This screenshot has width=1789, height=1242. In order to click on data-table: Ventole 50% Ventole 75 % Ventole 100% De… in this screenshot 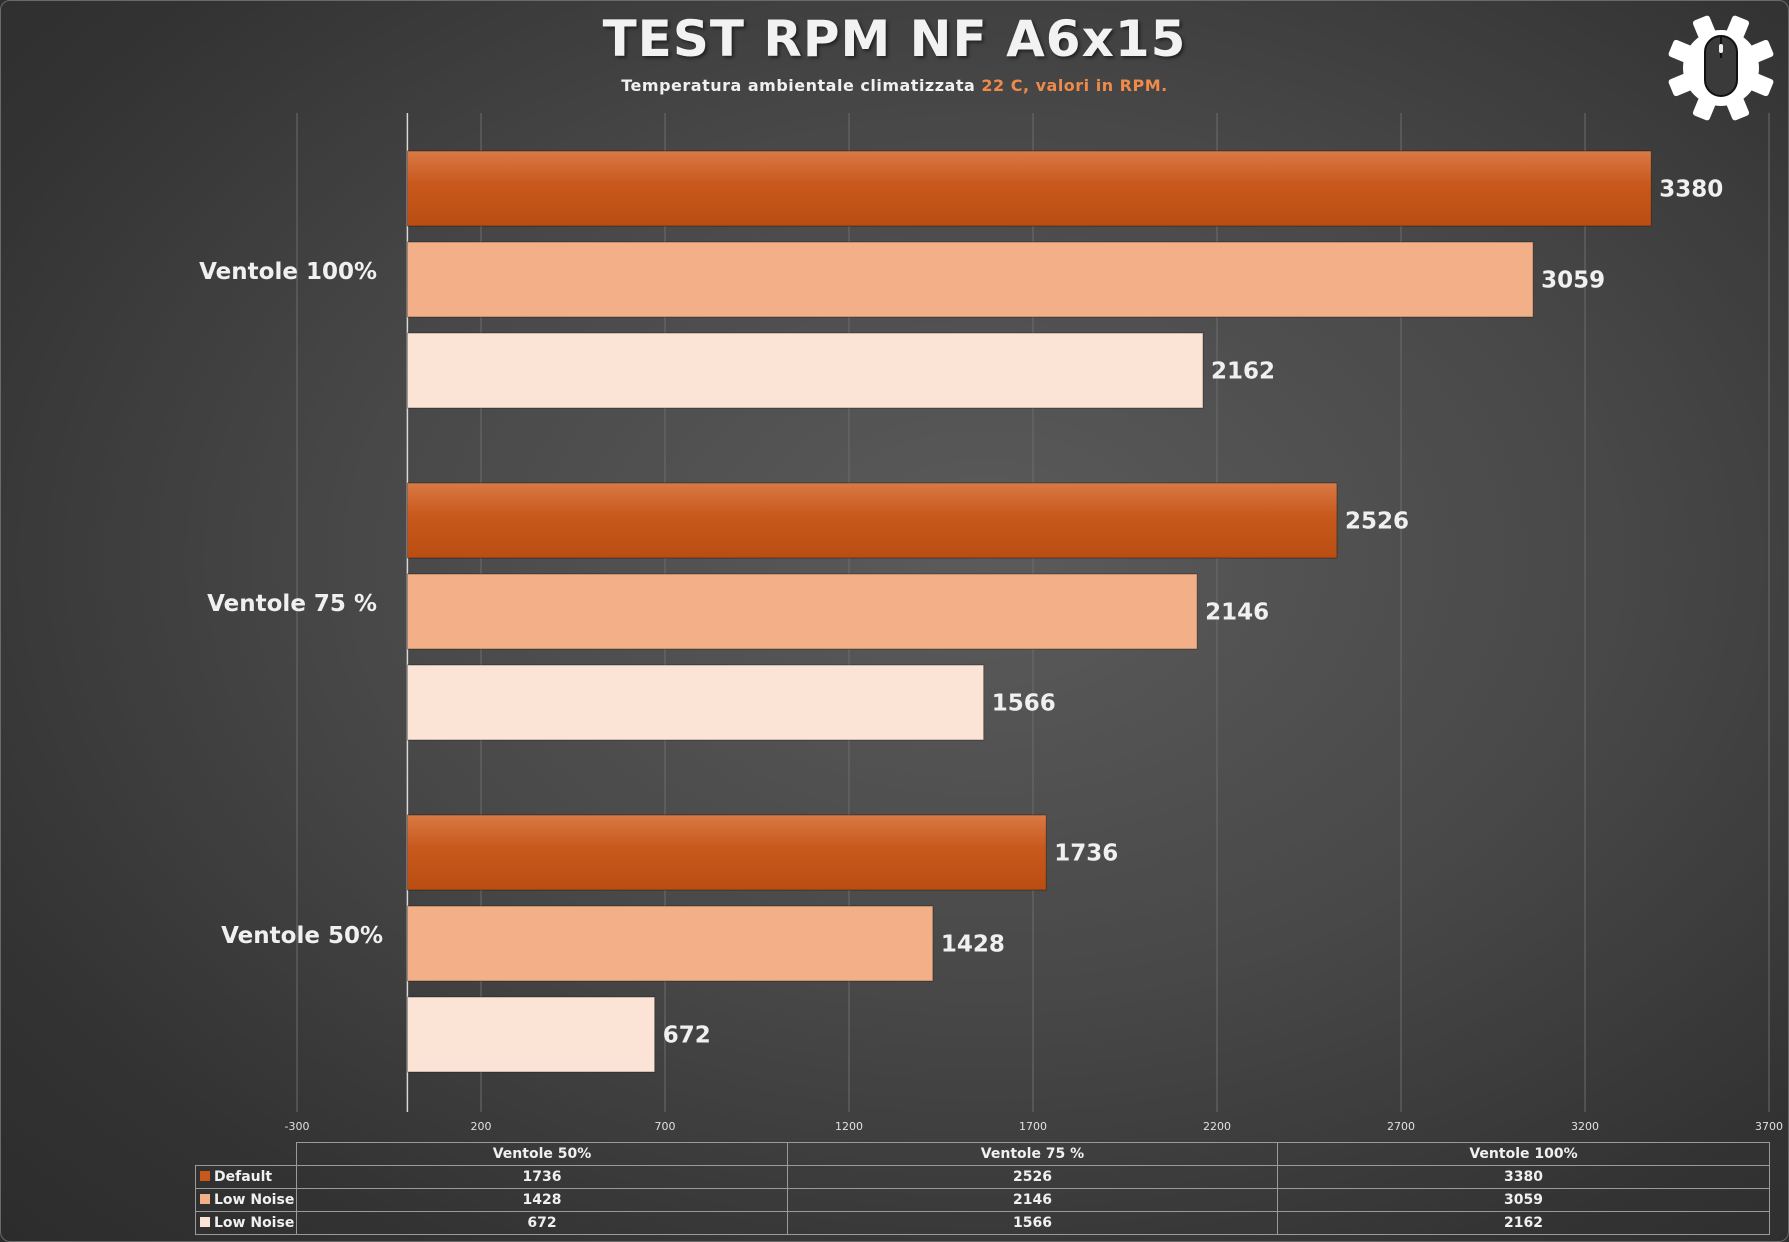, I will do `click(982, 1188)`.